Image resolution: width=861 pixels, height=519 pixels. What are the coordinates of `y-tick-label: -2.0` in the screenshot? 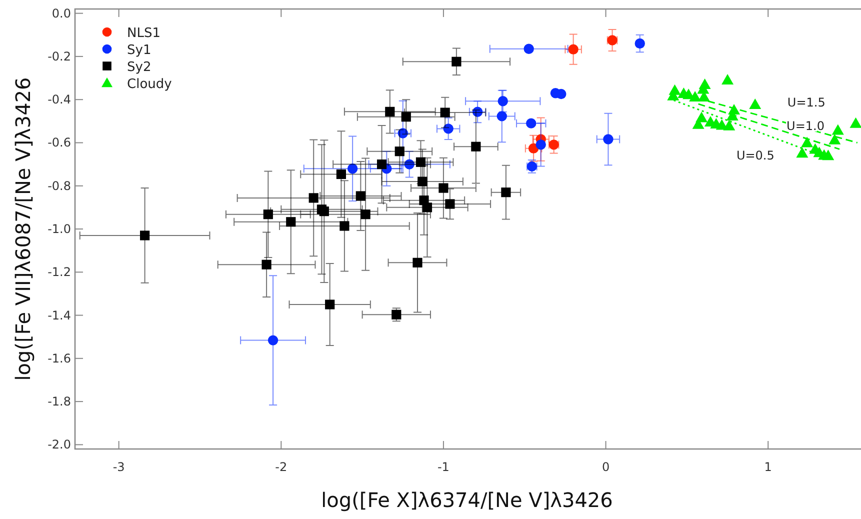 It's located at (59, 445).